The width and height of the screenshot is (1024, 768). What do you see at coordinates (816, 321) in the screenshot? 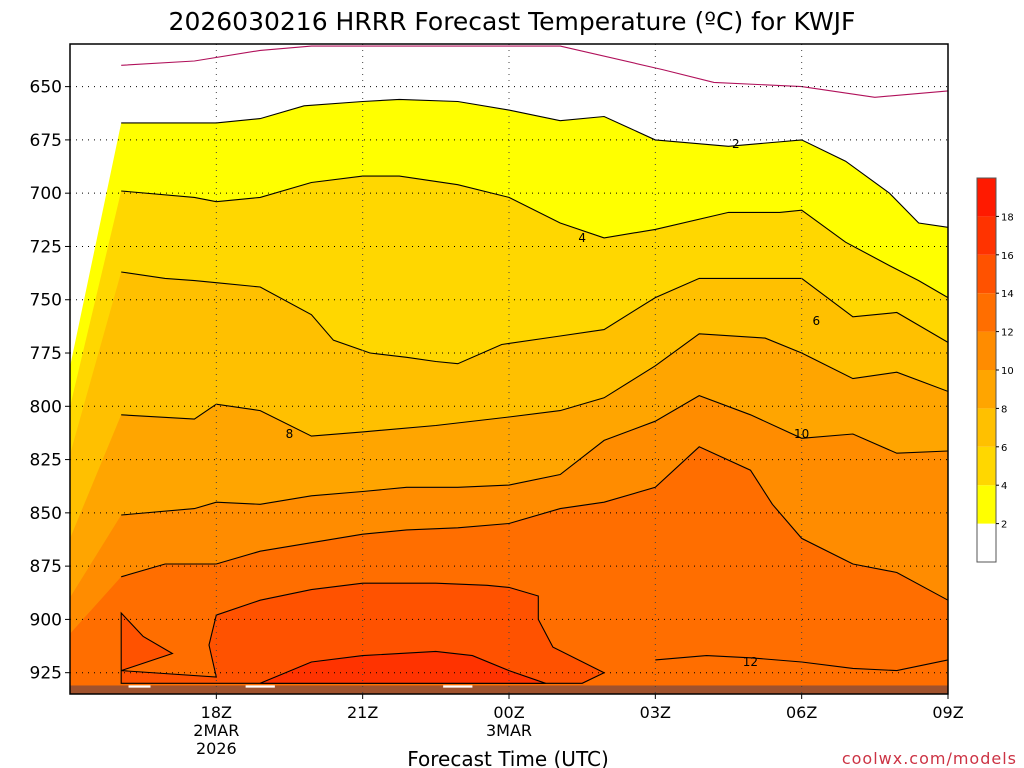
I see `contour-label-6: 6` at bounding box center [816, 321].